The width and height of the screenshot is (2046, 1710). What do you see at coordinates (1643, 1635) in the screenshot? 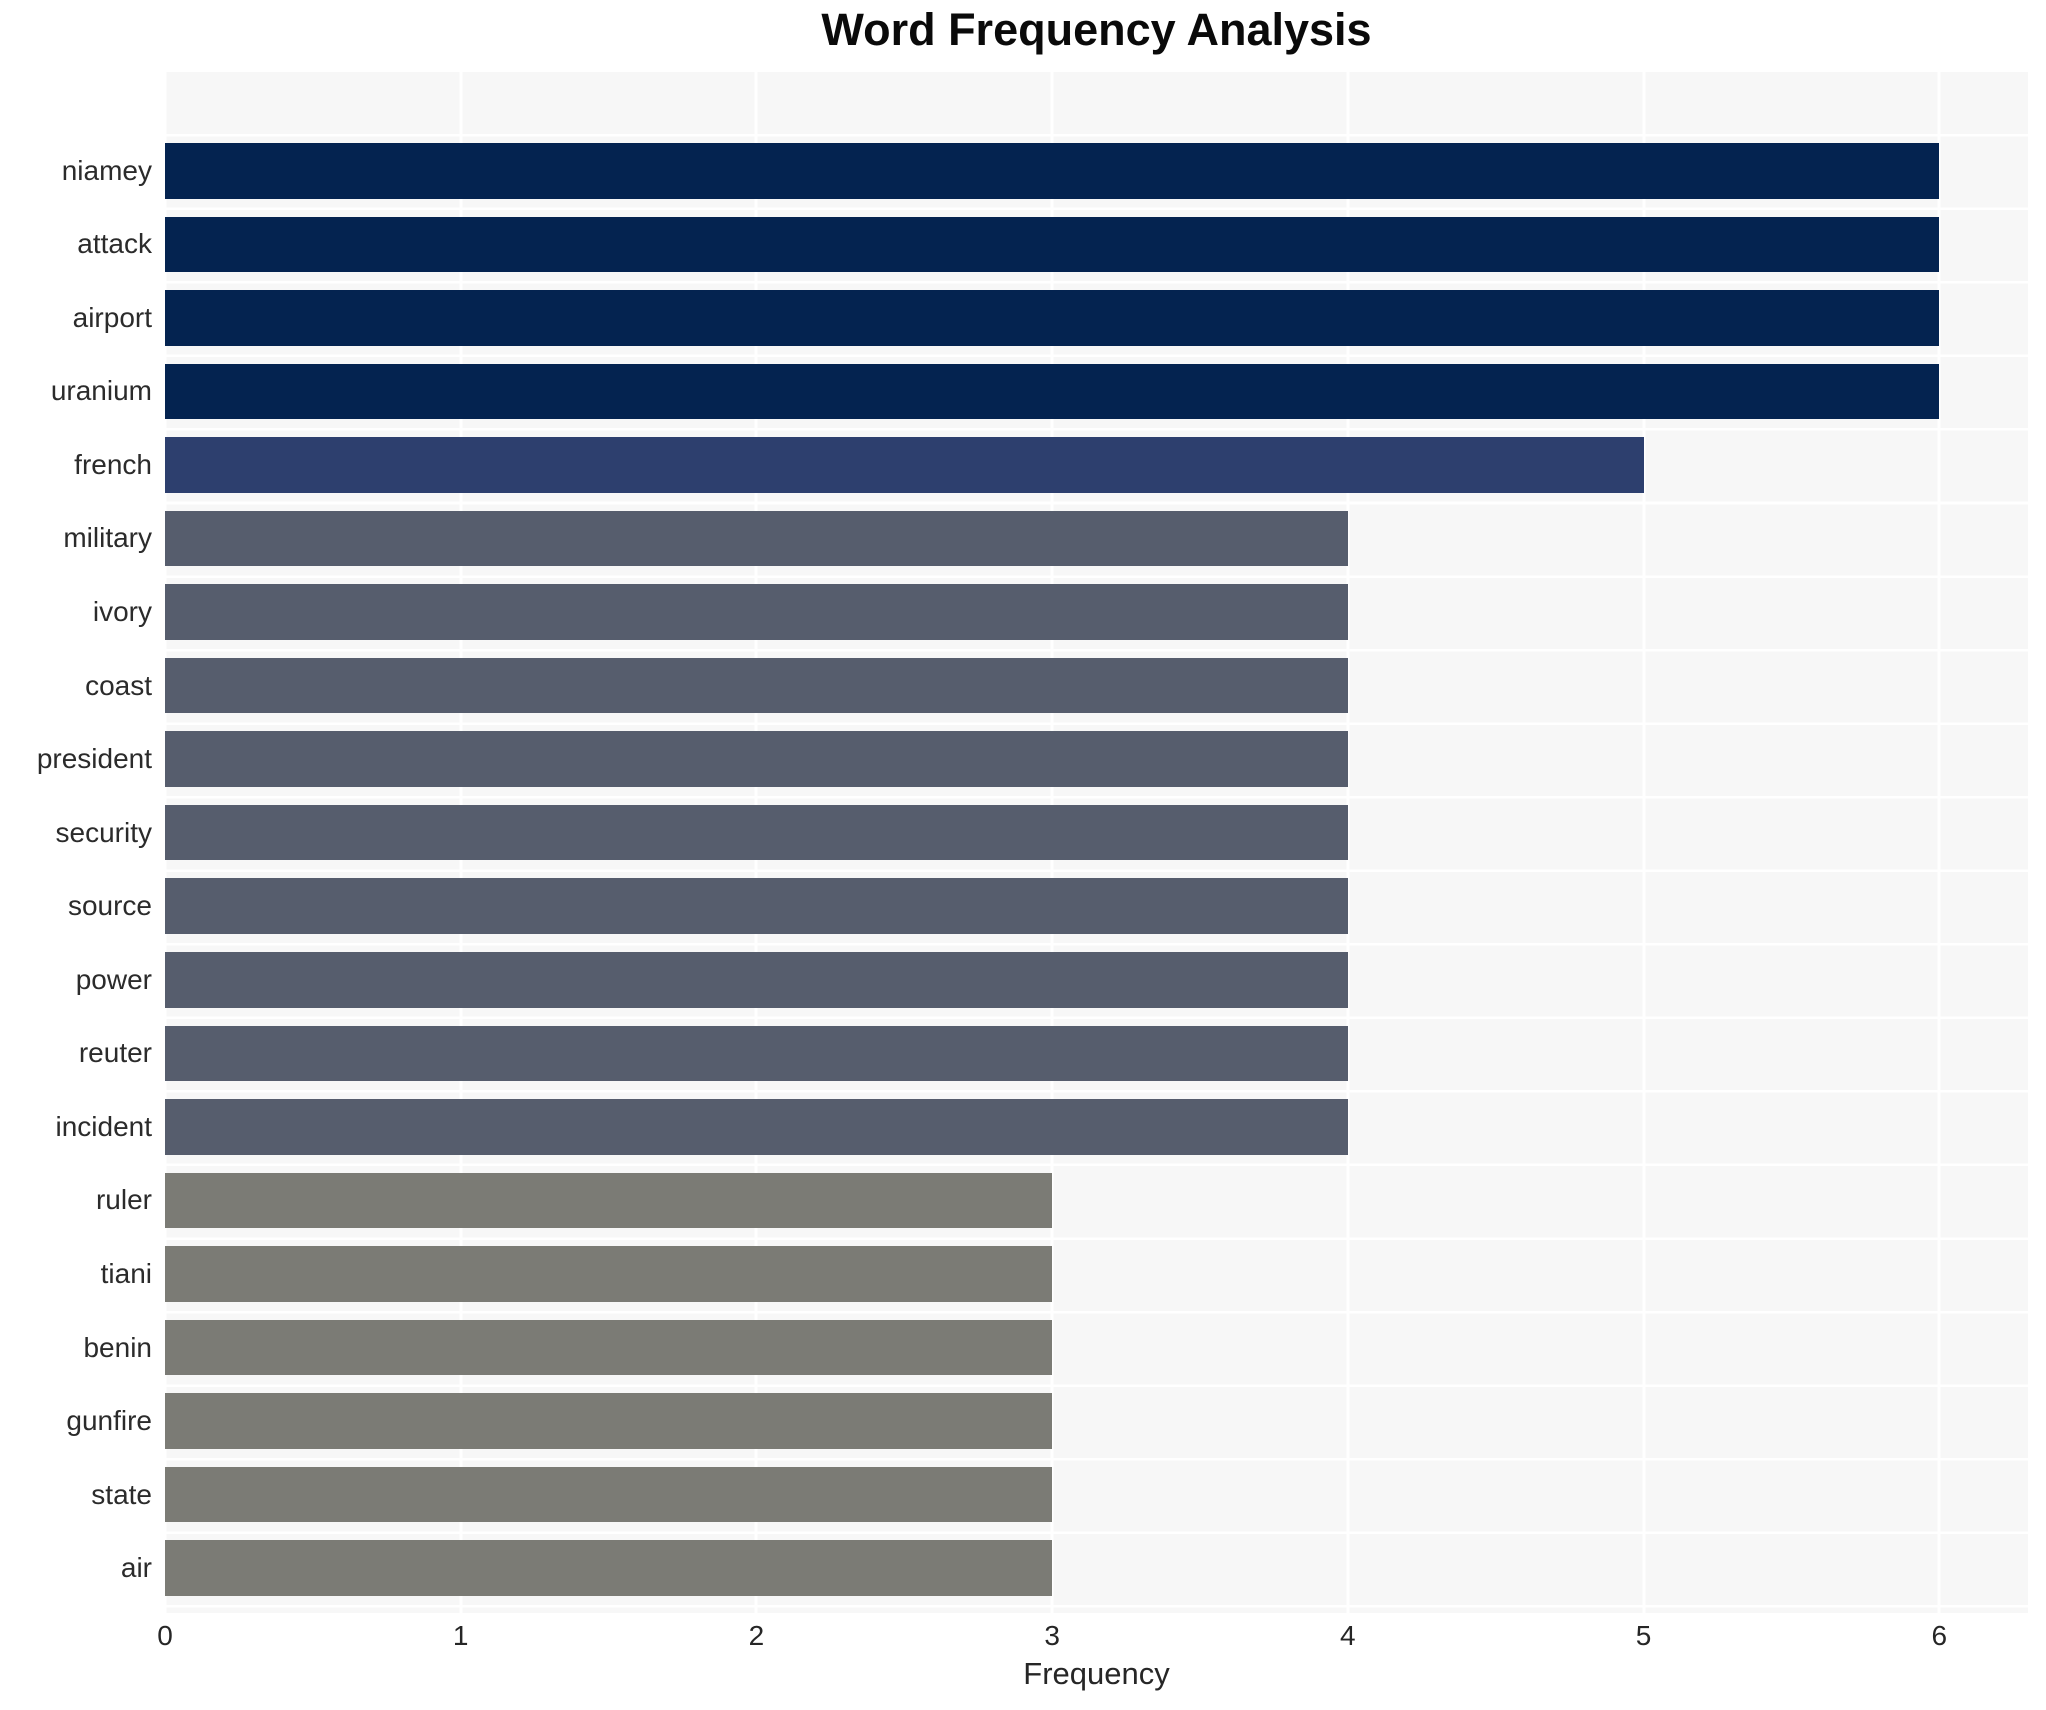
I see `x-tick-label: 5` at bounding box center [1643, 1635].